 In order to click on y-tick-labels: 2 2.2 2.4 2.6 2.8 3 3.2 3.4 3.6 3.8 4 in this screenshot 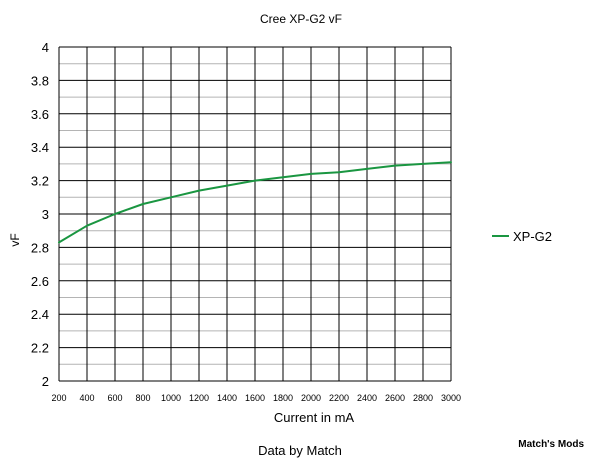, I will do `click(40, 214)`.